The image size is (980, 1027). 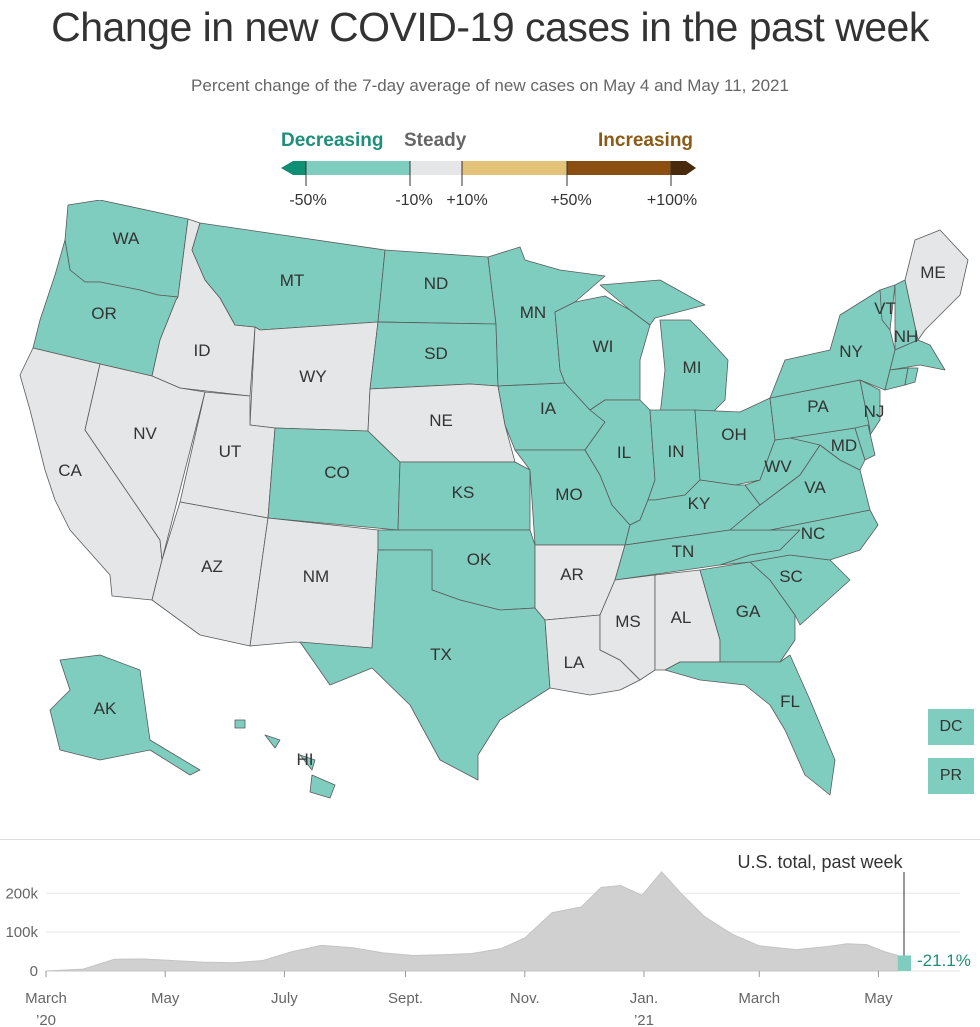 I want to click on state-label-TX: TX, so click(x=441, y=654).